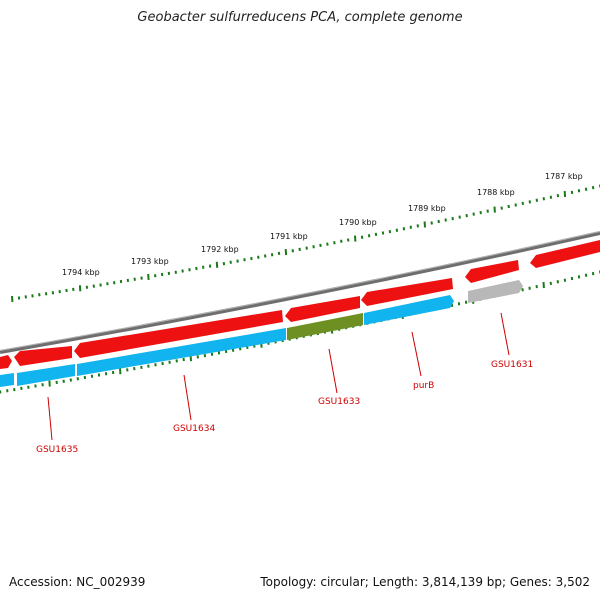 This screenshot has width=600, height=600. I want to click on reverse-cds-highlight, so click(325, 326).